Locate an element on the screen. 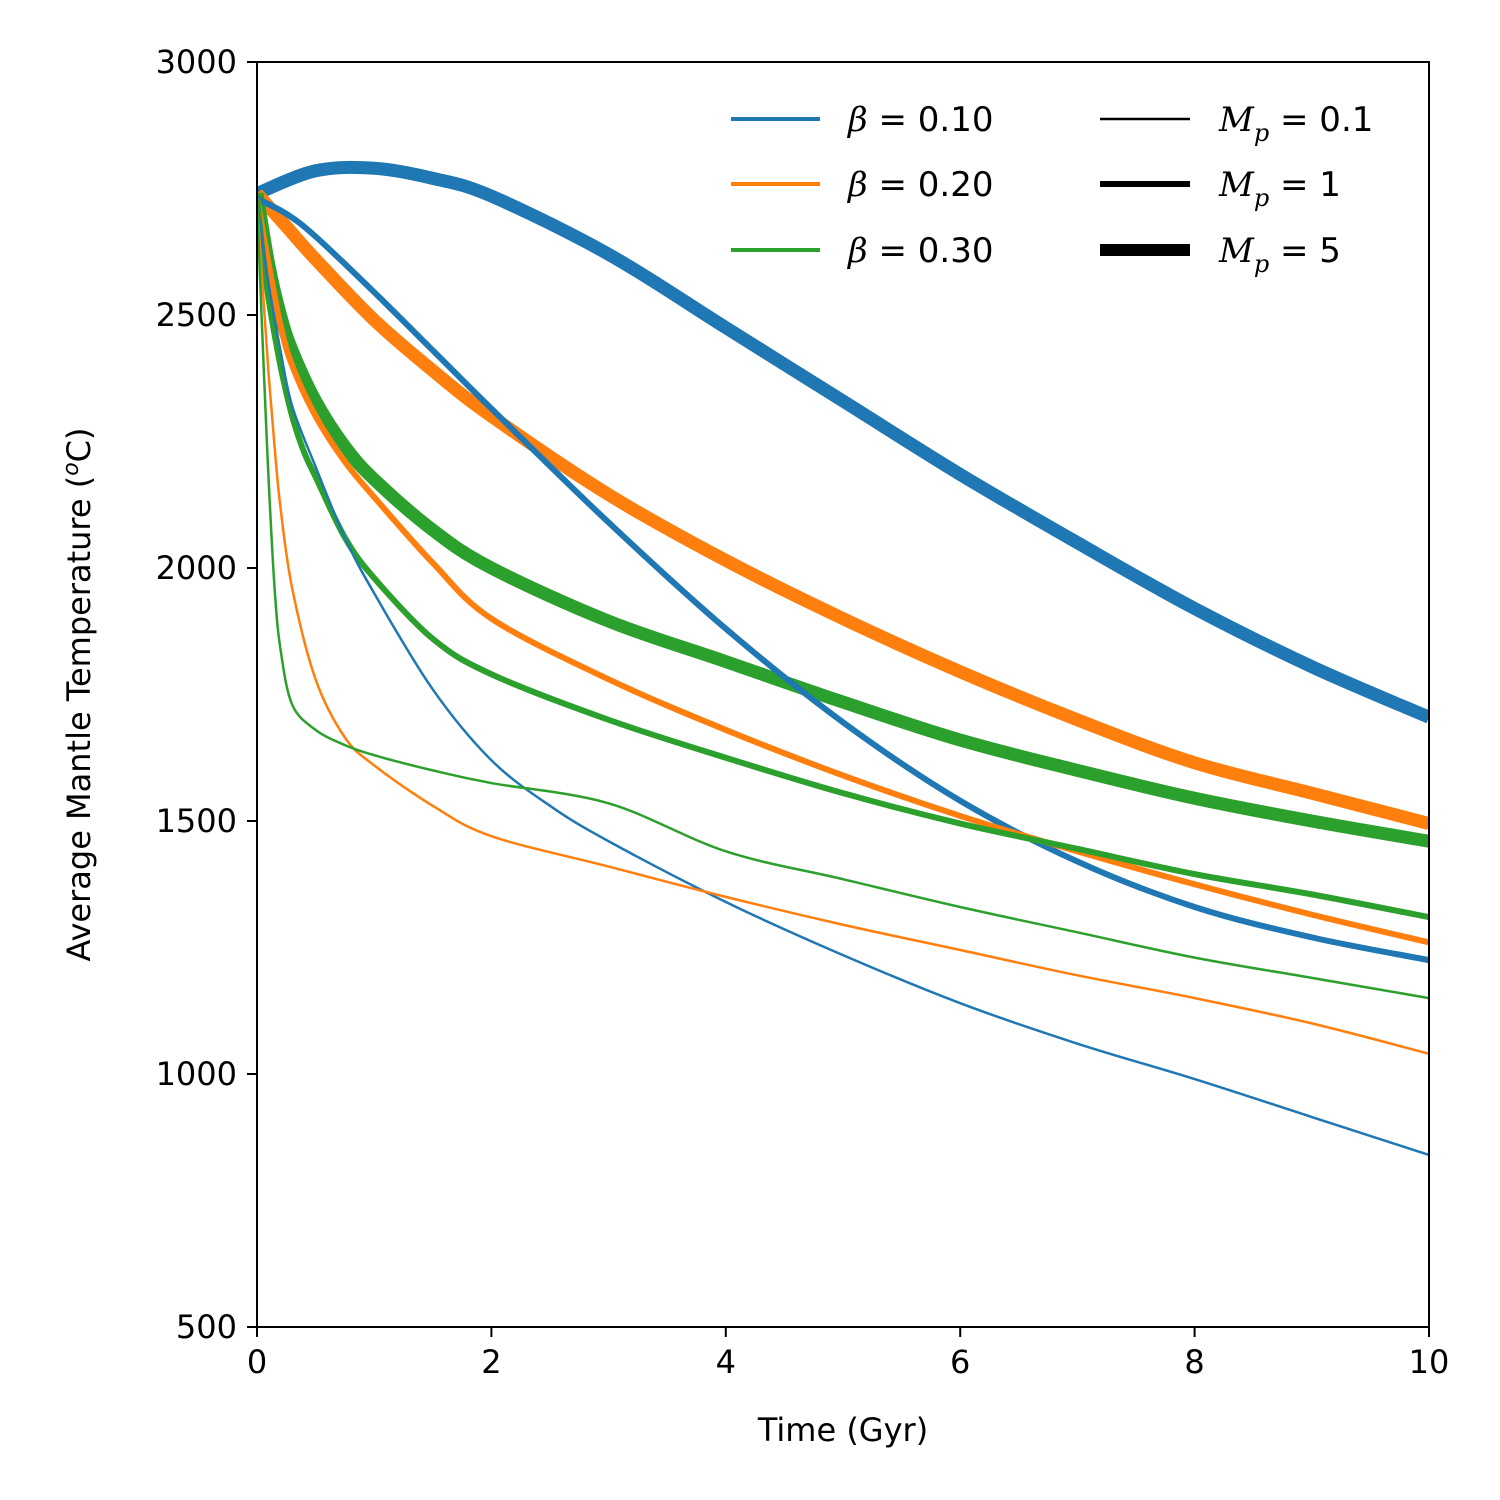  legend-mass-label: Mp = 0.1 is located at coordinates (1295, 123).